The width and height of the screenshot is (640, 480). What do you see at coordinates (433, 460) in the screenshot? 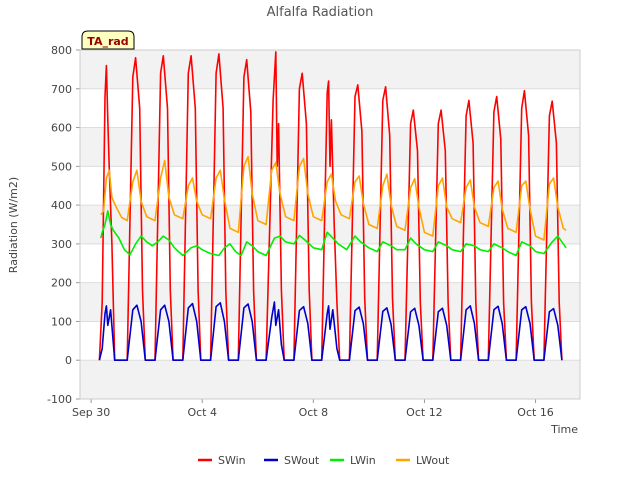
I see `legend-label: LWout` at bounding box center [433, 460].